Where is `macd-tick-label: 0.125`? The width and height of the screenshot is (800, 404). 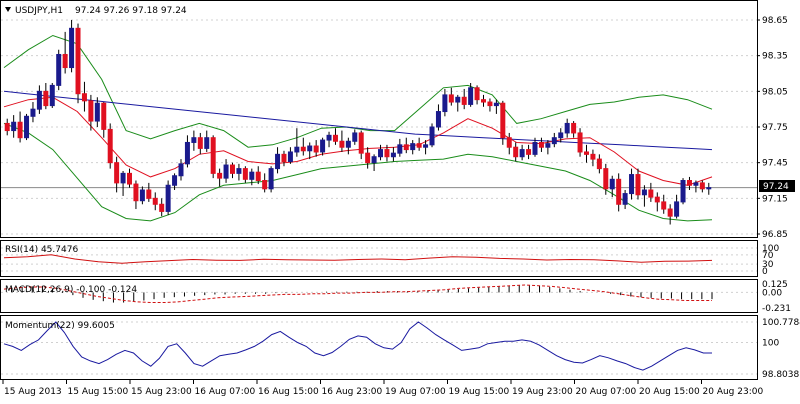
macd-tick-label: 0.125 is located at coordinates (775, 285).